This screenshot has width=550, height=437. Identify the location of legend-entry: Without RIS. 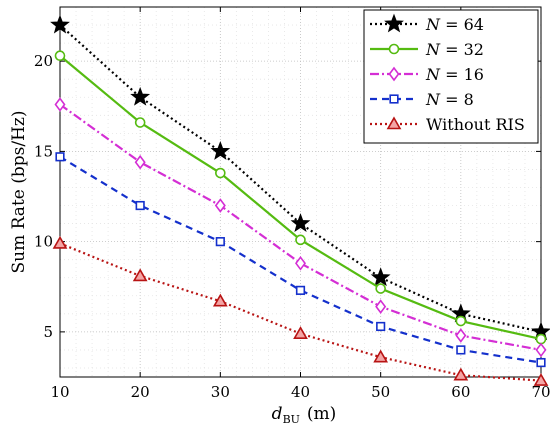
(447, 124).